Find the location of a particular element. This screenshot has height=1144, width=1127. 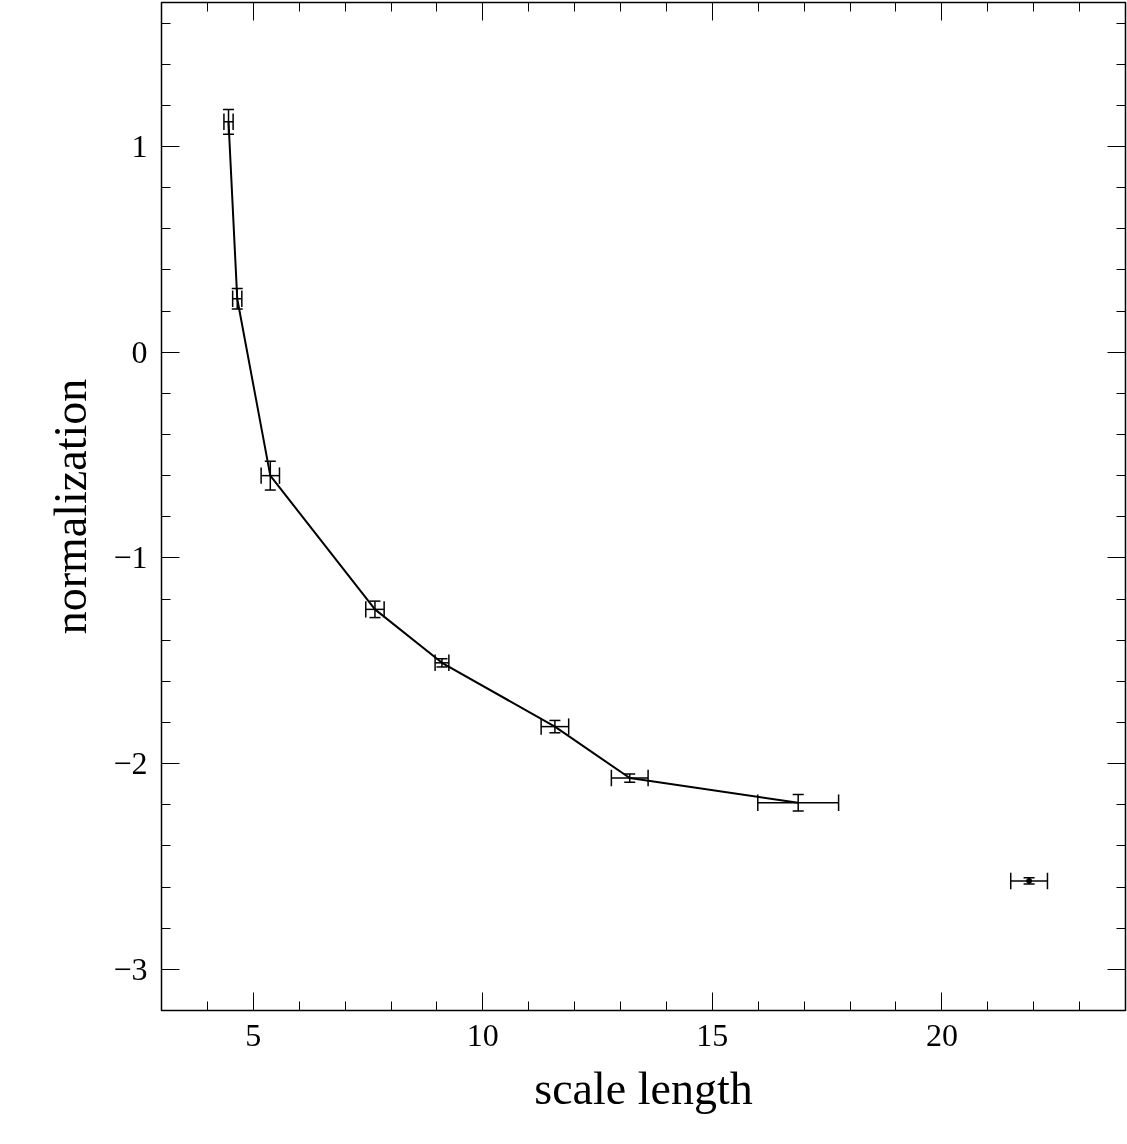

x-tick-label: 15 is located at coordinates (712, 1034).